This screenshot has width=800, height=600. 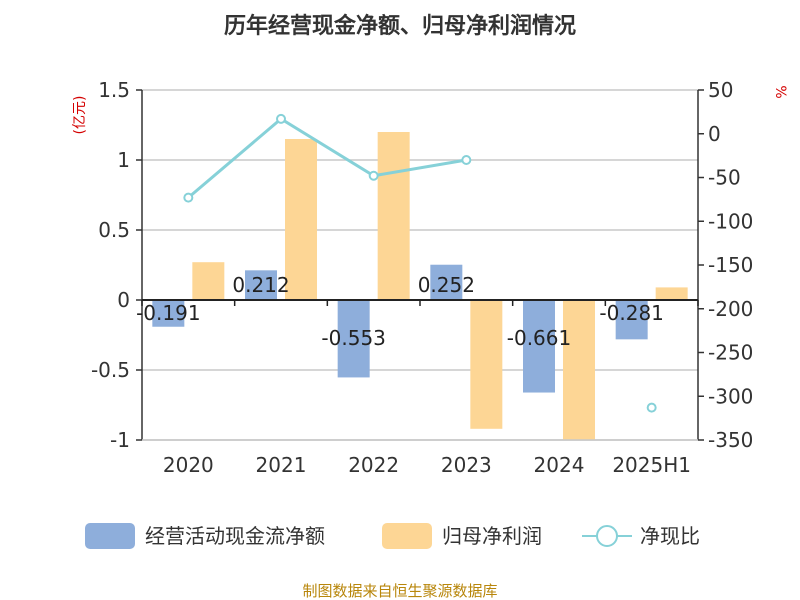 I want to click on left-tick-label: 1, so click(x=123, y=160).